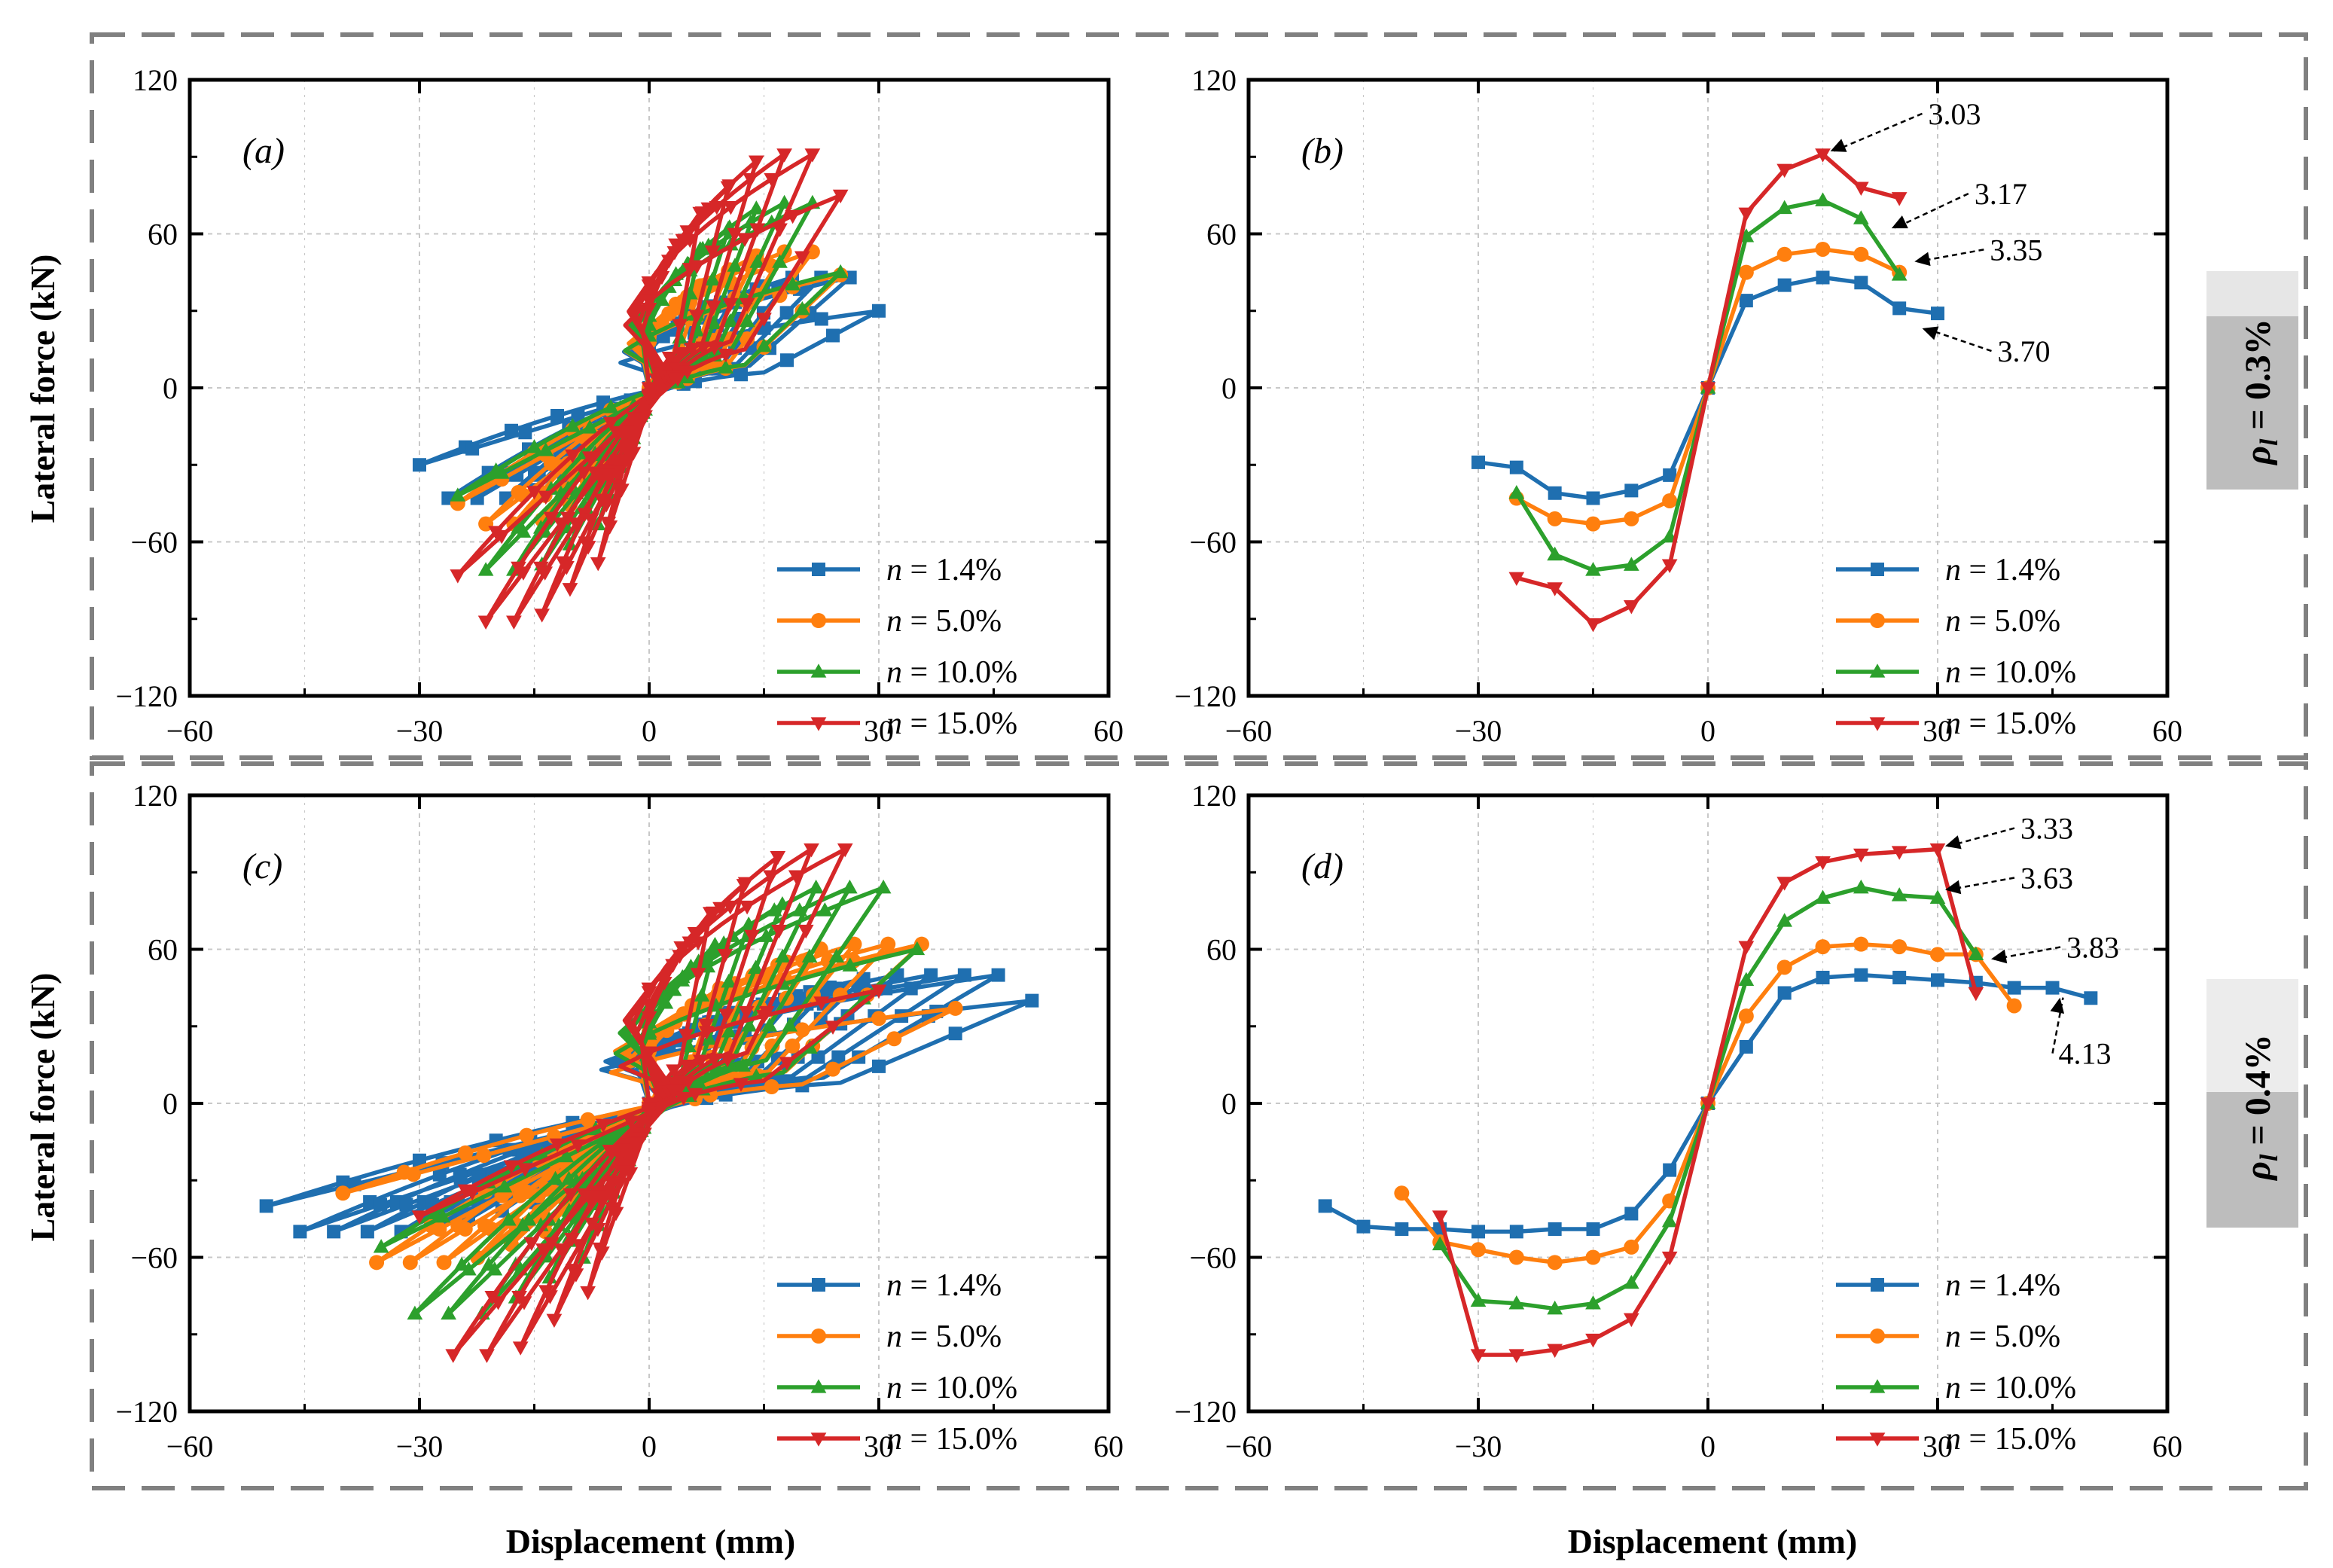  Describe the element at coordinates (1478, 1446) in the screenshot. I see `x-tick-label: −30` at that location.